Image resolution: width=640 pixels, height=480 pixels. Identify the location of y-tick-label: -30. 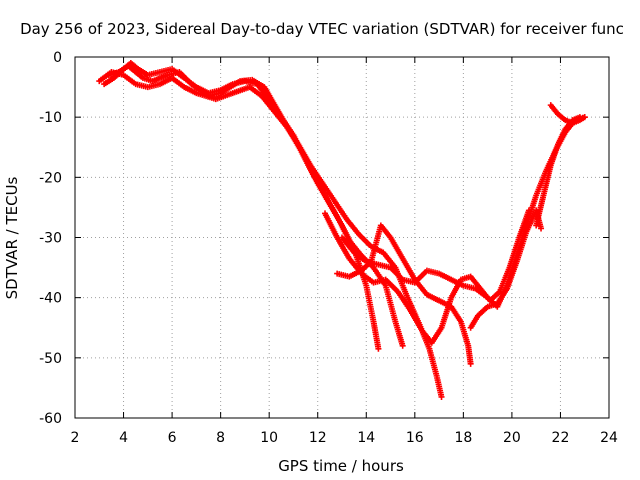
(50, 239).